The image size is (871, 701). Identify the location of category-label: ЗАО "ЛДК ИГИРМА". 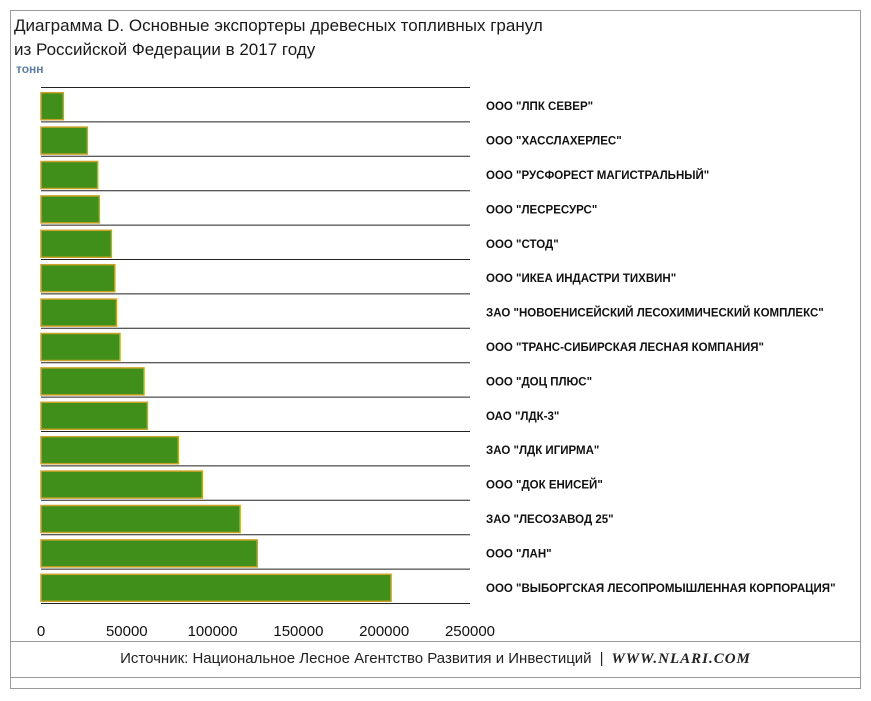
(542, 451).